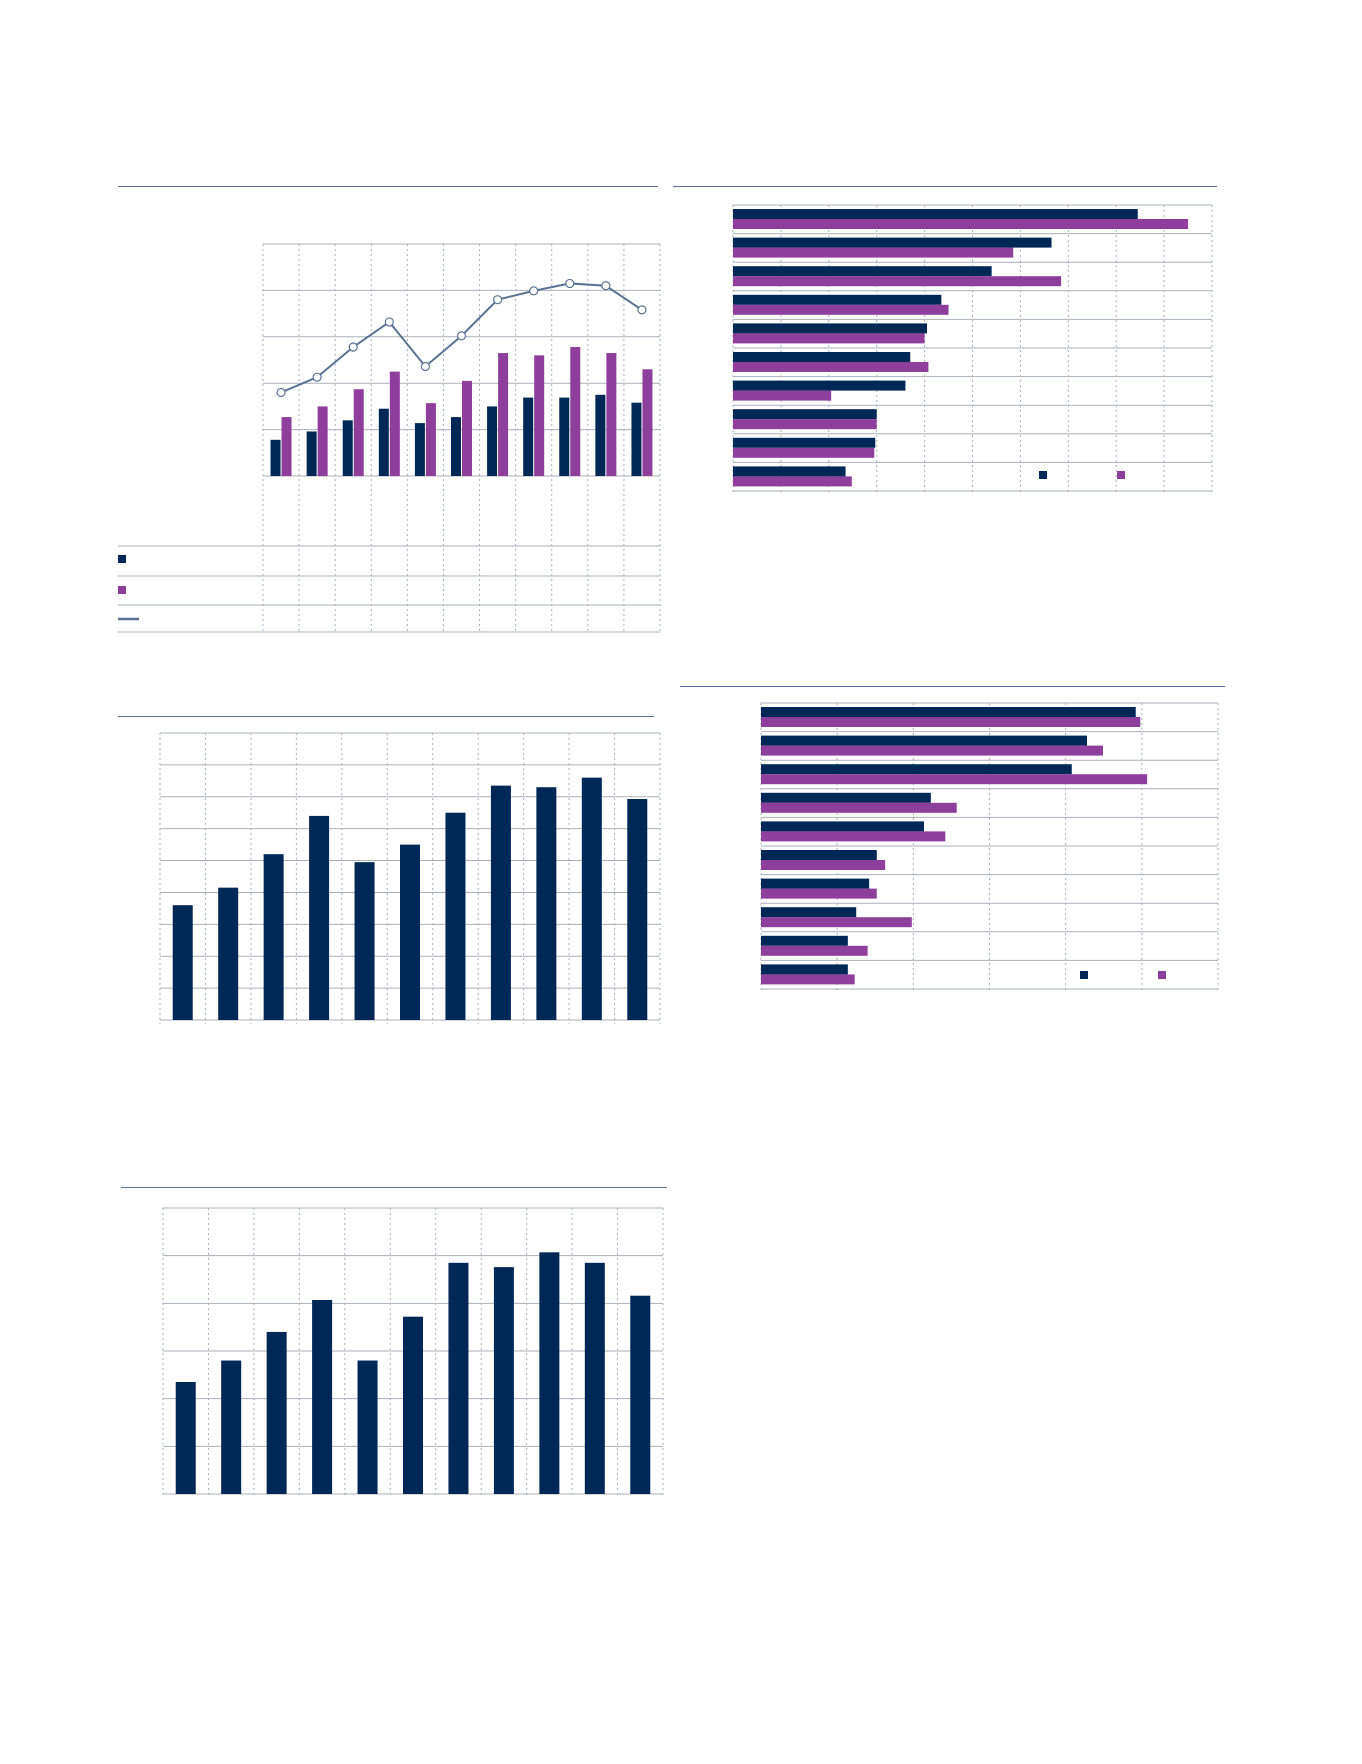 This screenshot has height=1764, width=1362. What do you see at coordinates (388, 186) in the screenshot?
I see `chart-1-title-rule` at bounding box center [388, 186].